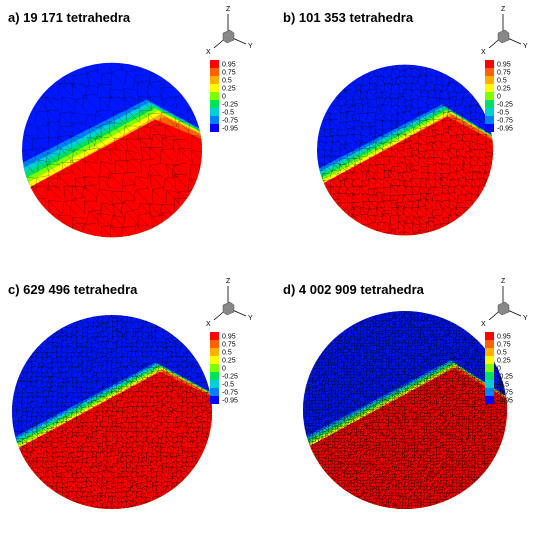 This screenshot has width=550, height=544. What do you see at coordinates (353, 289) in the screenshot?
I see `panel-title: d) 4 002 909 tetrahedra` at bounding box center [353, 289].